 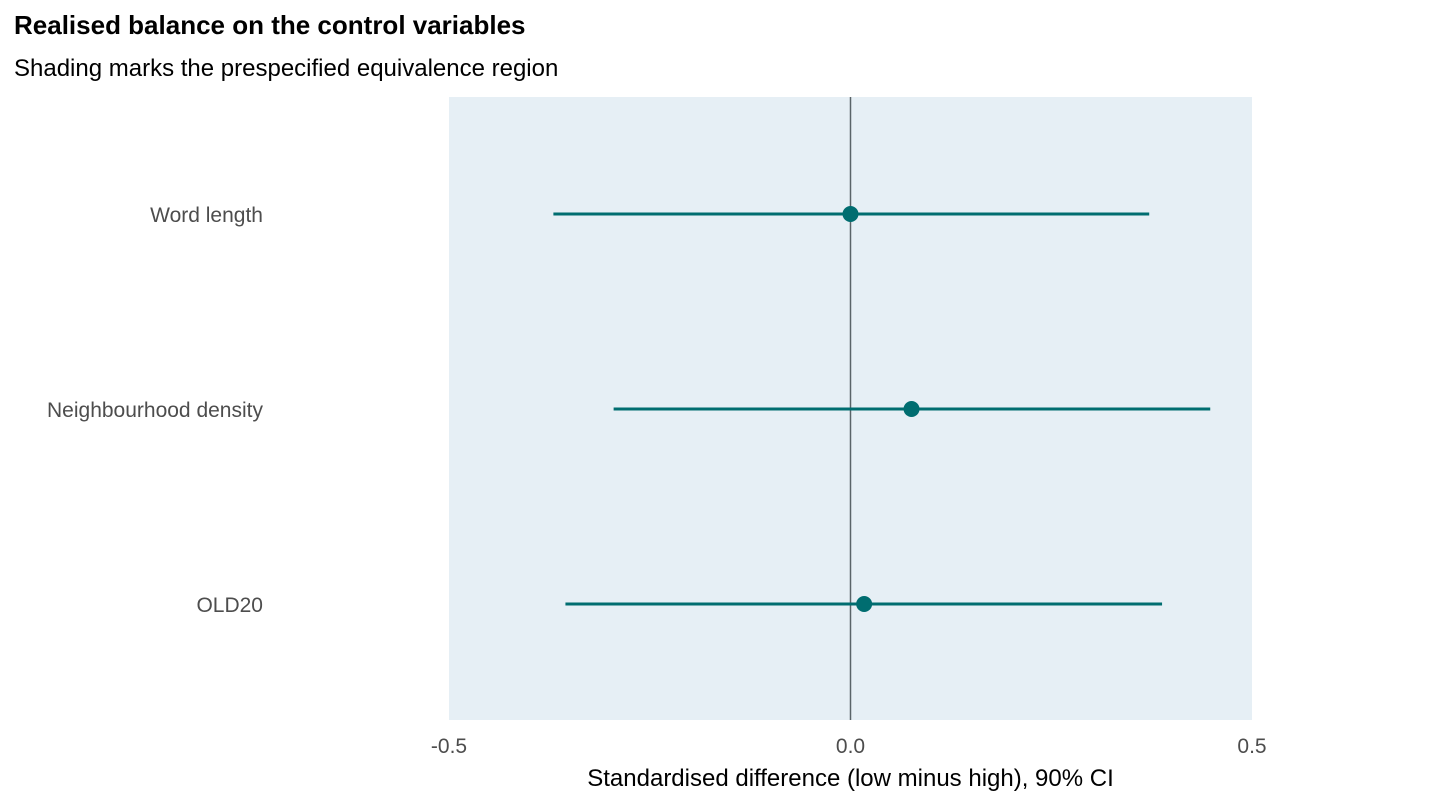 I want to click on x-axis-ticks: -0.5 0.0 0.5, so click(x=849, y=746).